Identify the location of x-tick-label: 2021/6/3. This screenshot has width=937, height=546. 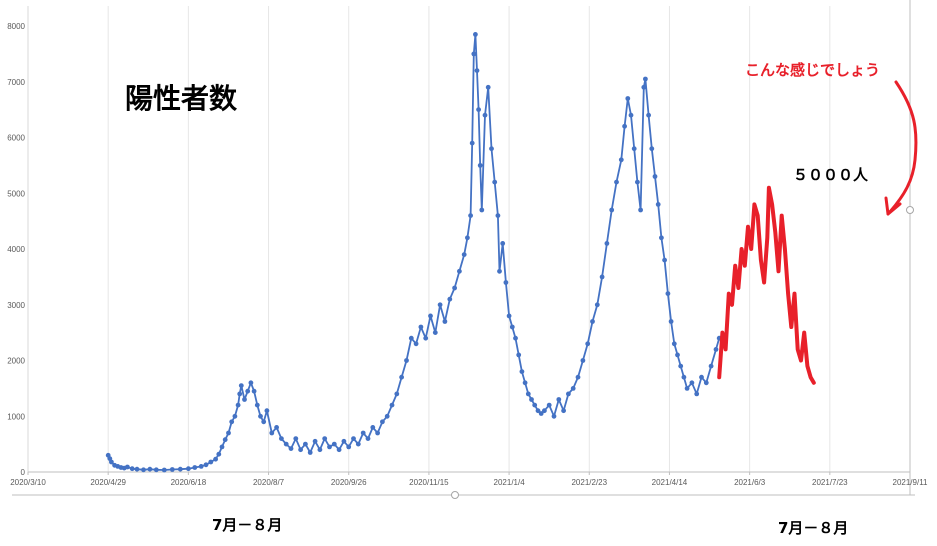
(750, 482).